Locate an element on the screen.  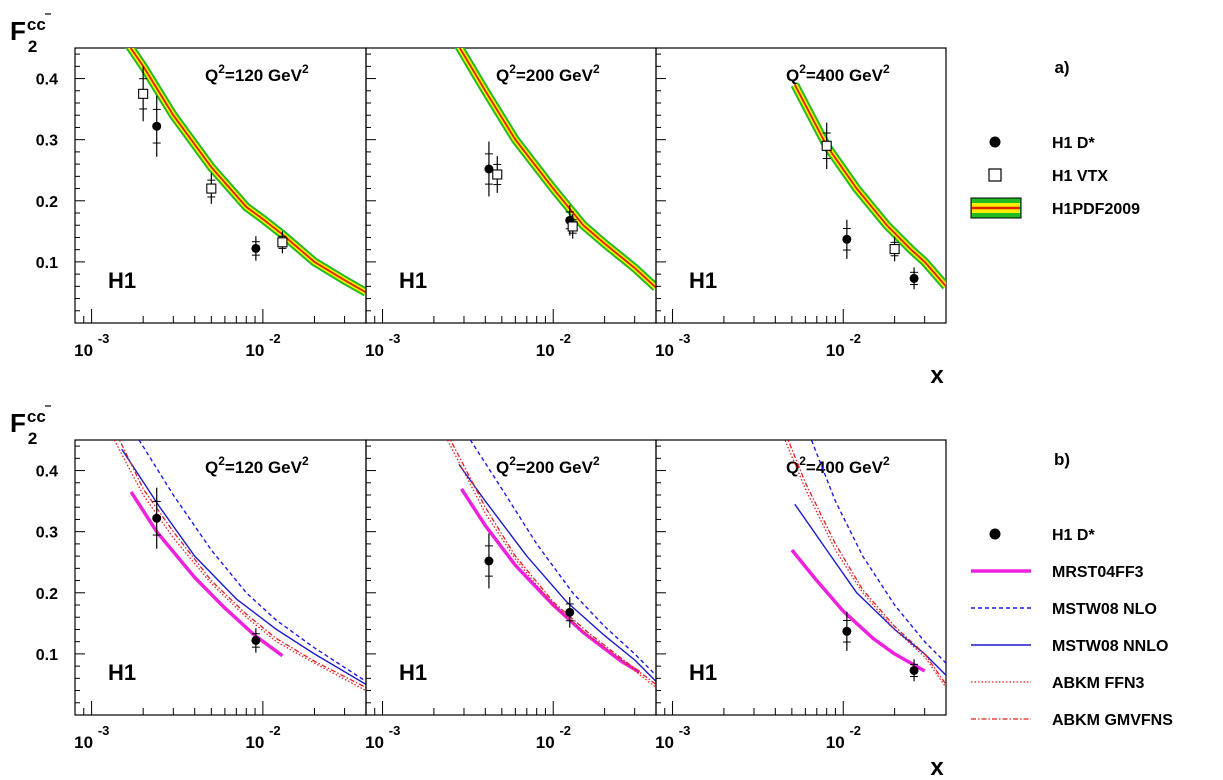
legend-label: H1 D* is located at coordinates (1073, 143).